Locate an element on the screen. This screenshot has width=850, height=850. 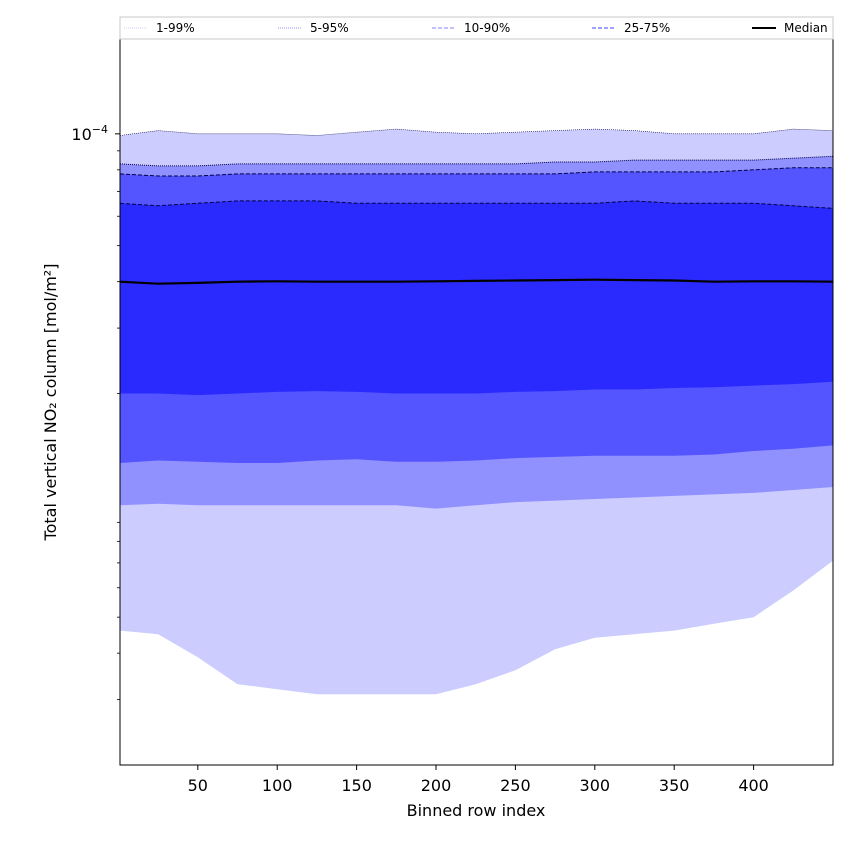
legend-label: 10-90% is located at coordinates (487, 28).